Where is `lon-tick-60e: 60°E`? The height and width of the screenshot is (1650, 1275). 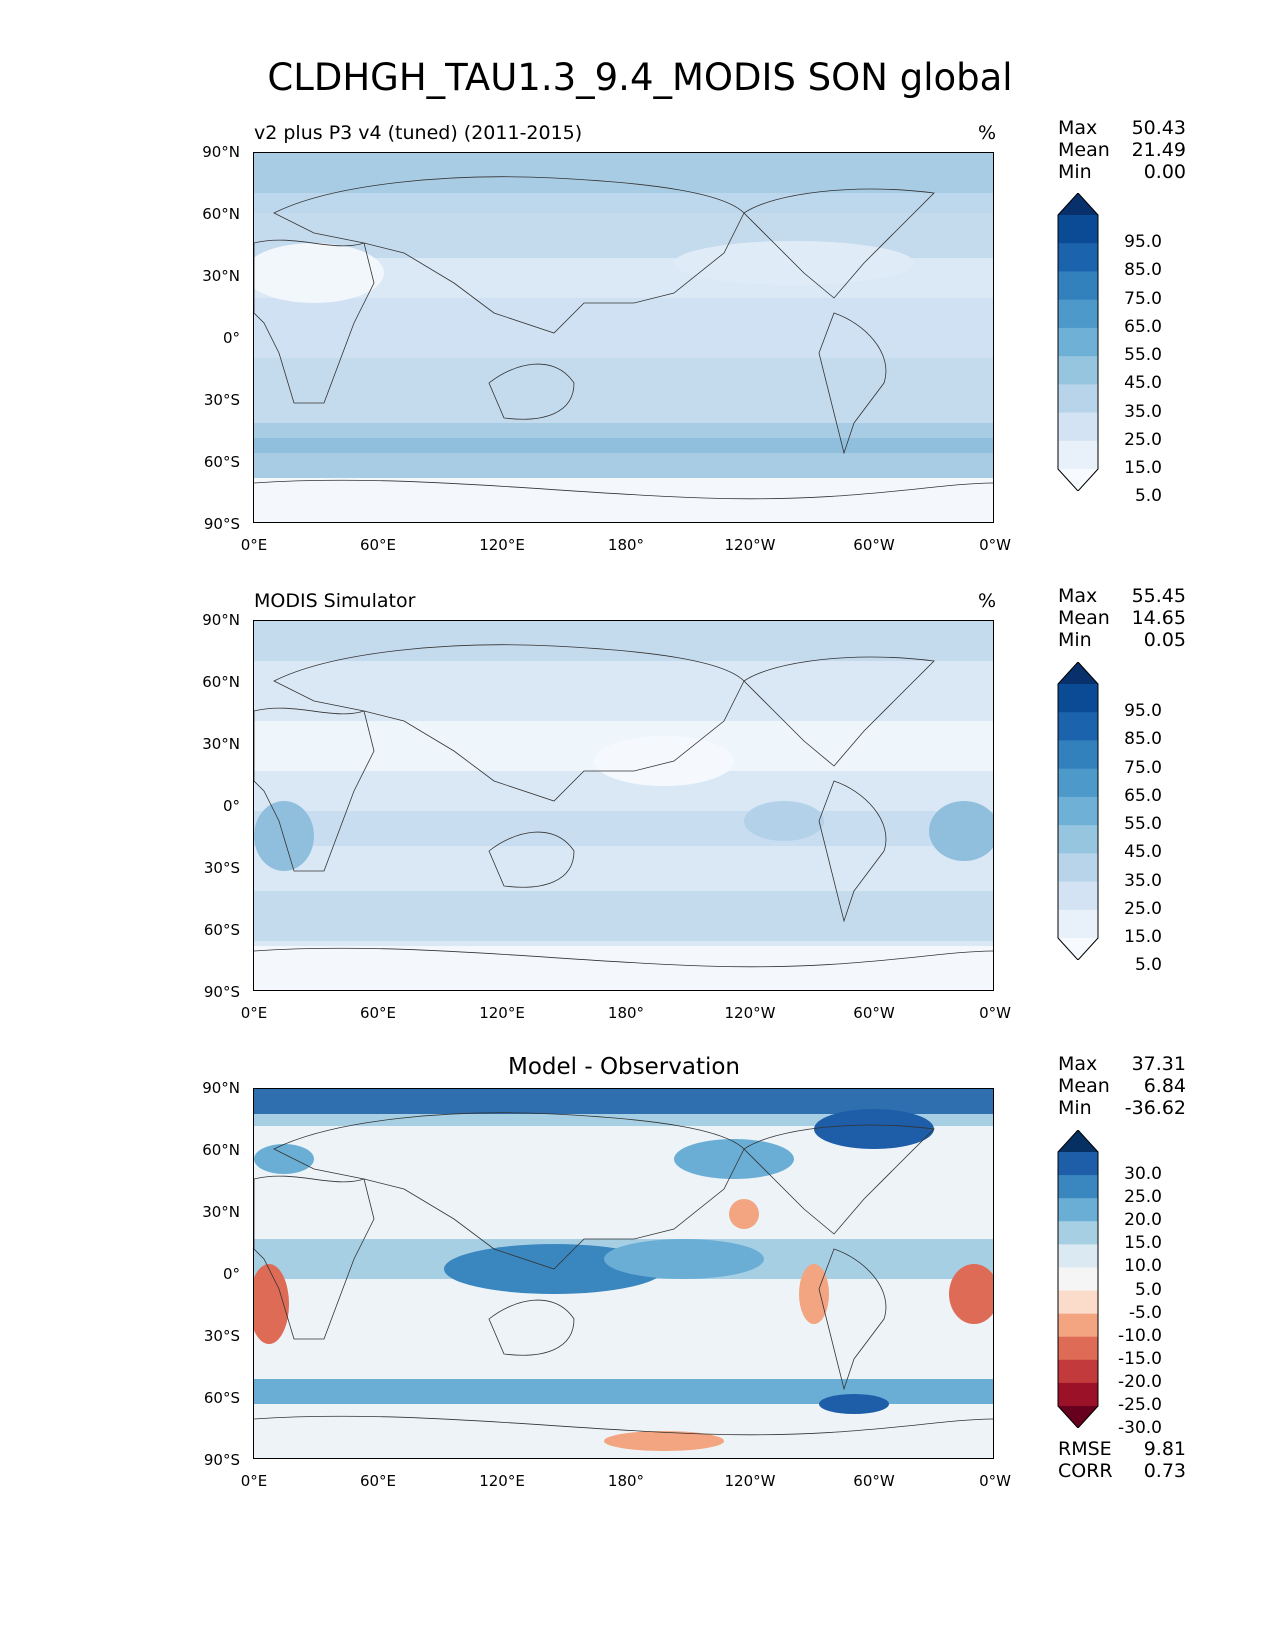 lon-tick-60e: 60°E is located at coordinates (378, 1013).